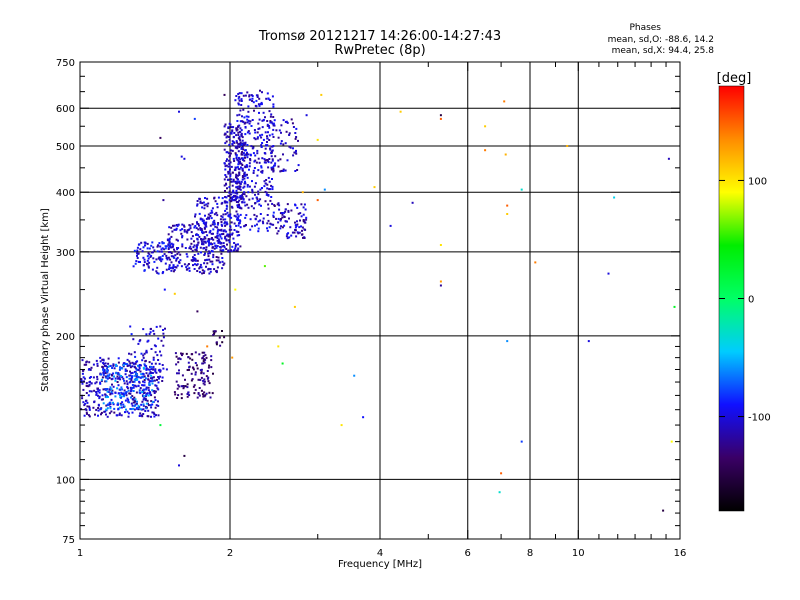 This screenshot has height=600, width=800. I want to click on colorbar-tick-label: 0, so click(751, 300).